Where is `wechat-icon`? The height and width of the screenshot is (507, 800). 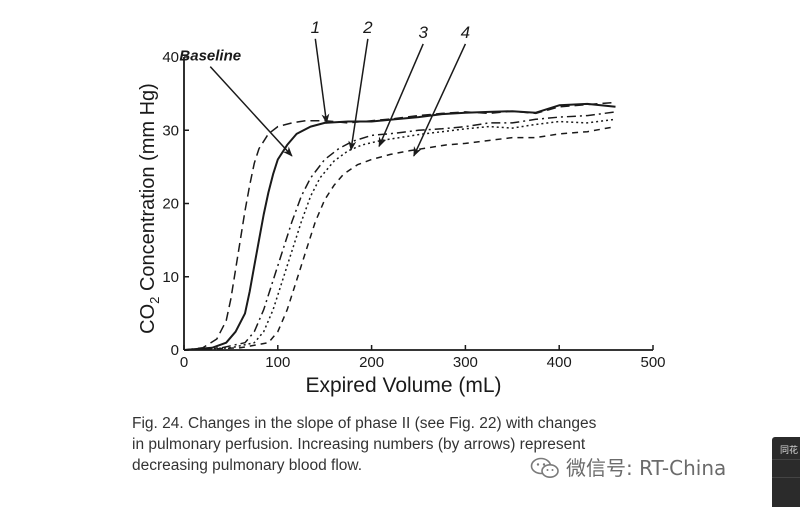 wechat-icon is located at coordinates (544, 467).